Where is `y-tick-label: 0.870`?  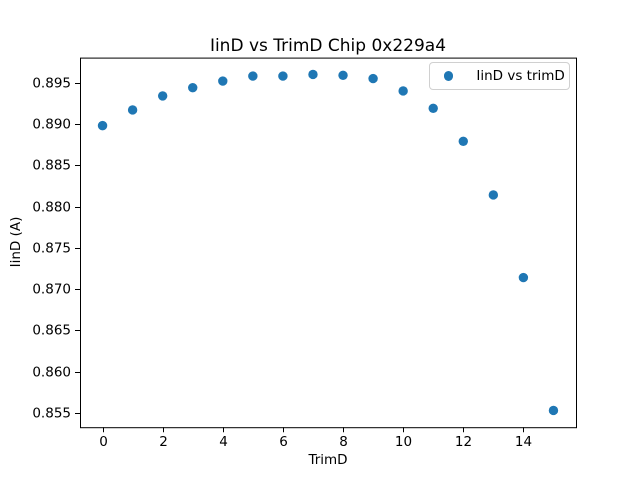 y-tick-label: 0.870 is located at coordinates (51, 290).